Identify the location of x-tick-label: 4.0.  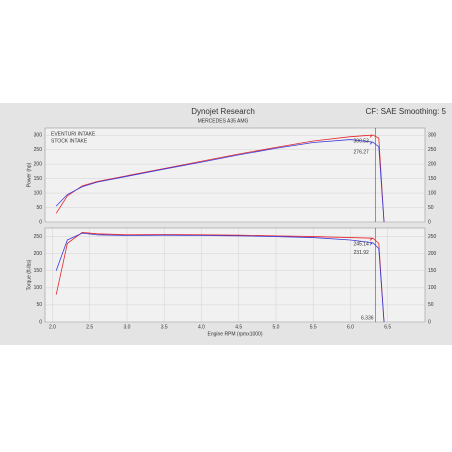
(201, 327).